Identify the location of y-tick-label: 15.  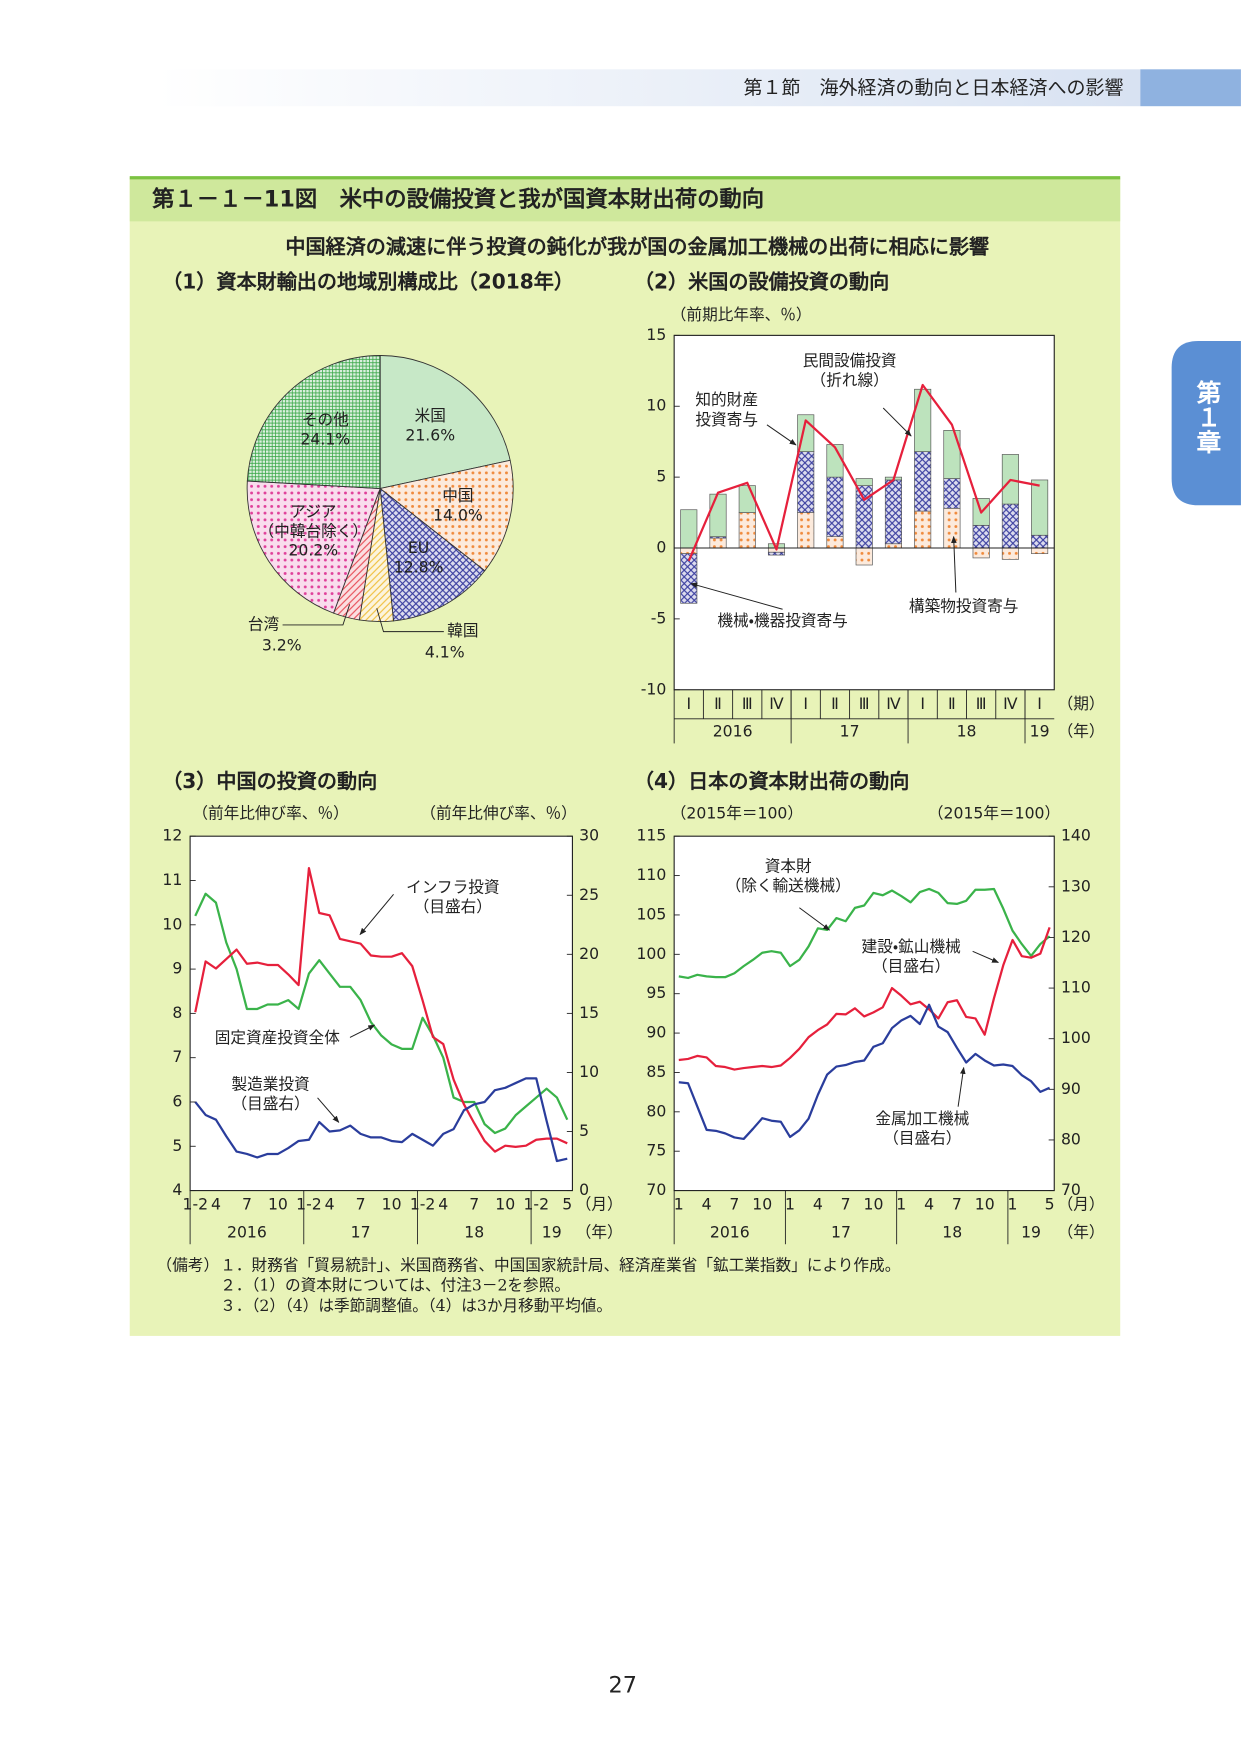
(656, 334).